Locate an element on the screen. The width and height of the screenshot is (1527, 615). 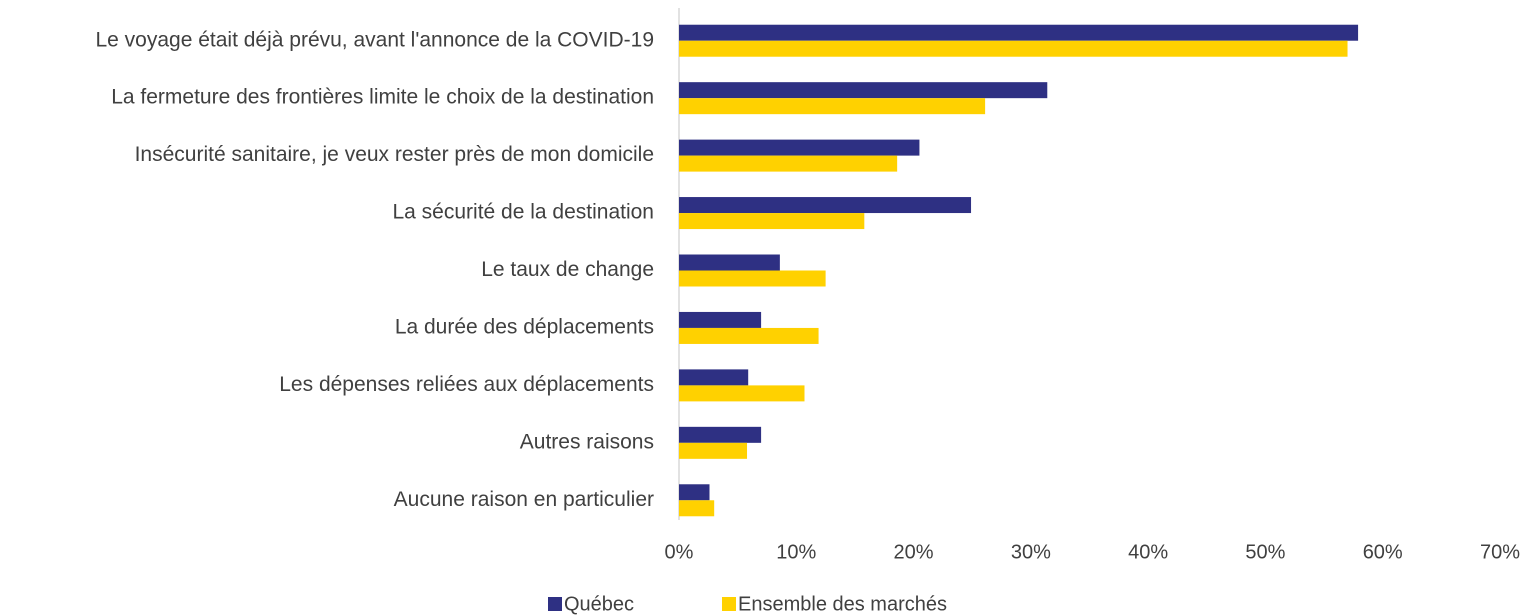
x-tick-label: 40% is located at coordinates (1148, 552).